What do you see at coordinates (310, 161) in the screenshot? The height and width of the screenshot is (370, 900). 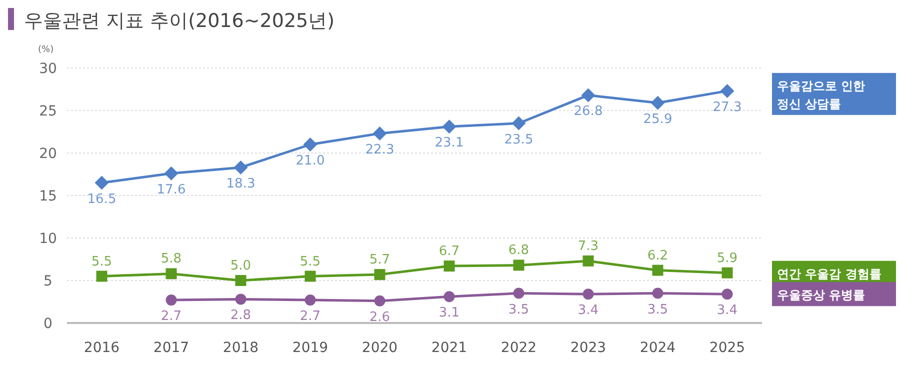 I see `data-label: 21.0` at bounding box center [310, 161].